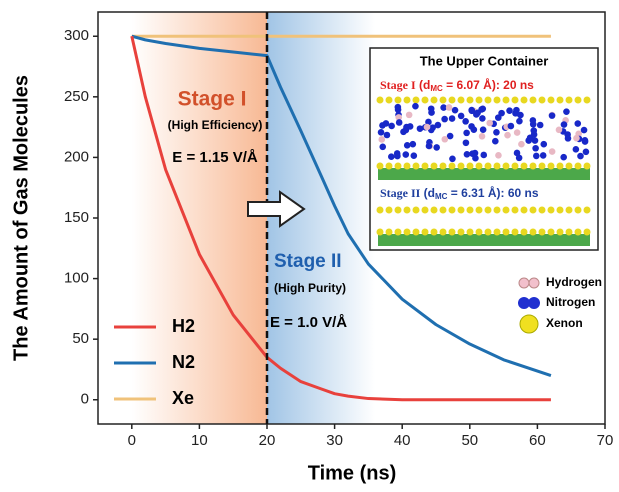 This screenshot has width=619, height=492. What do you see at coordinates (76, 156) in the screenshot?
I see `y-tick-label: 200` at bounding box center [76, 156].